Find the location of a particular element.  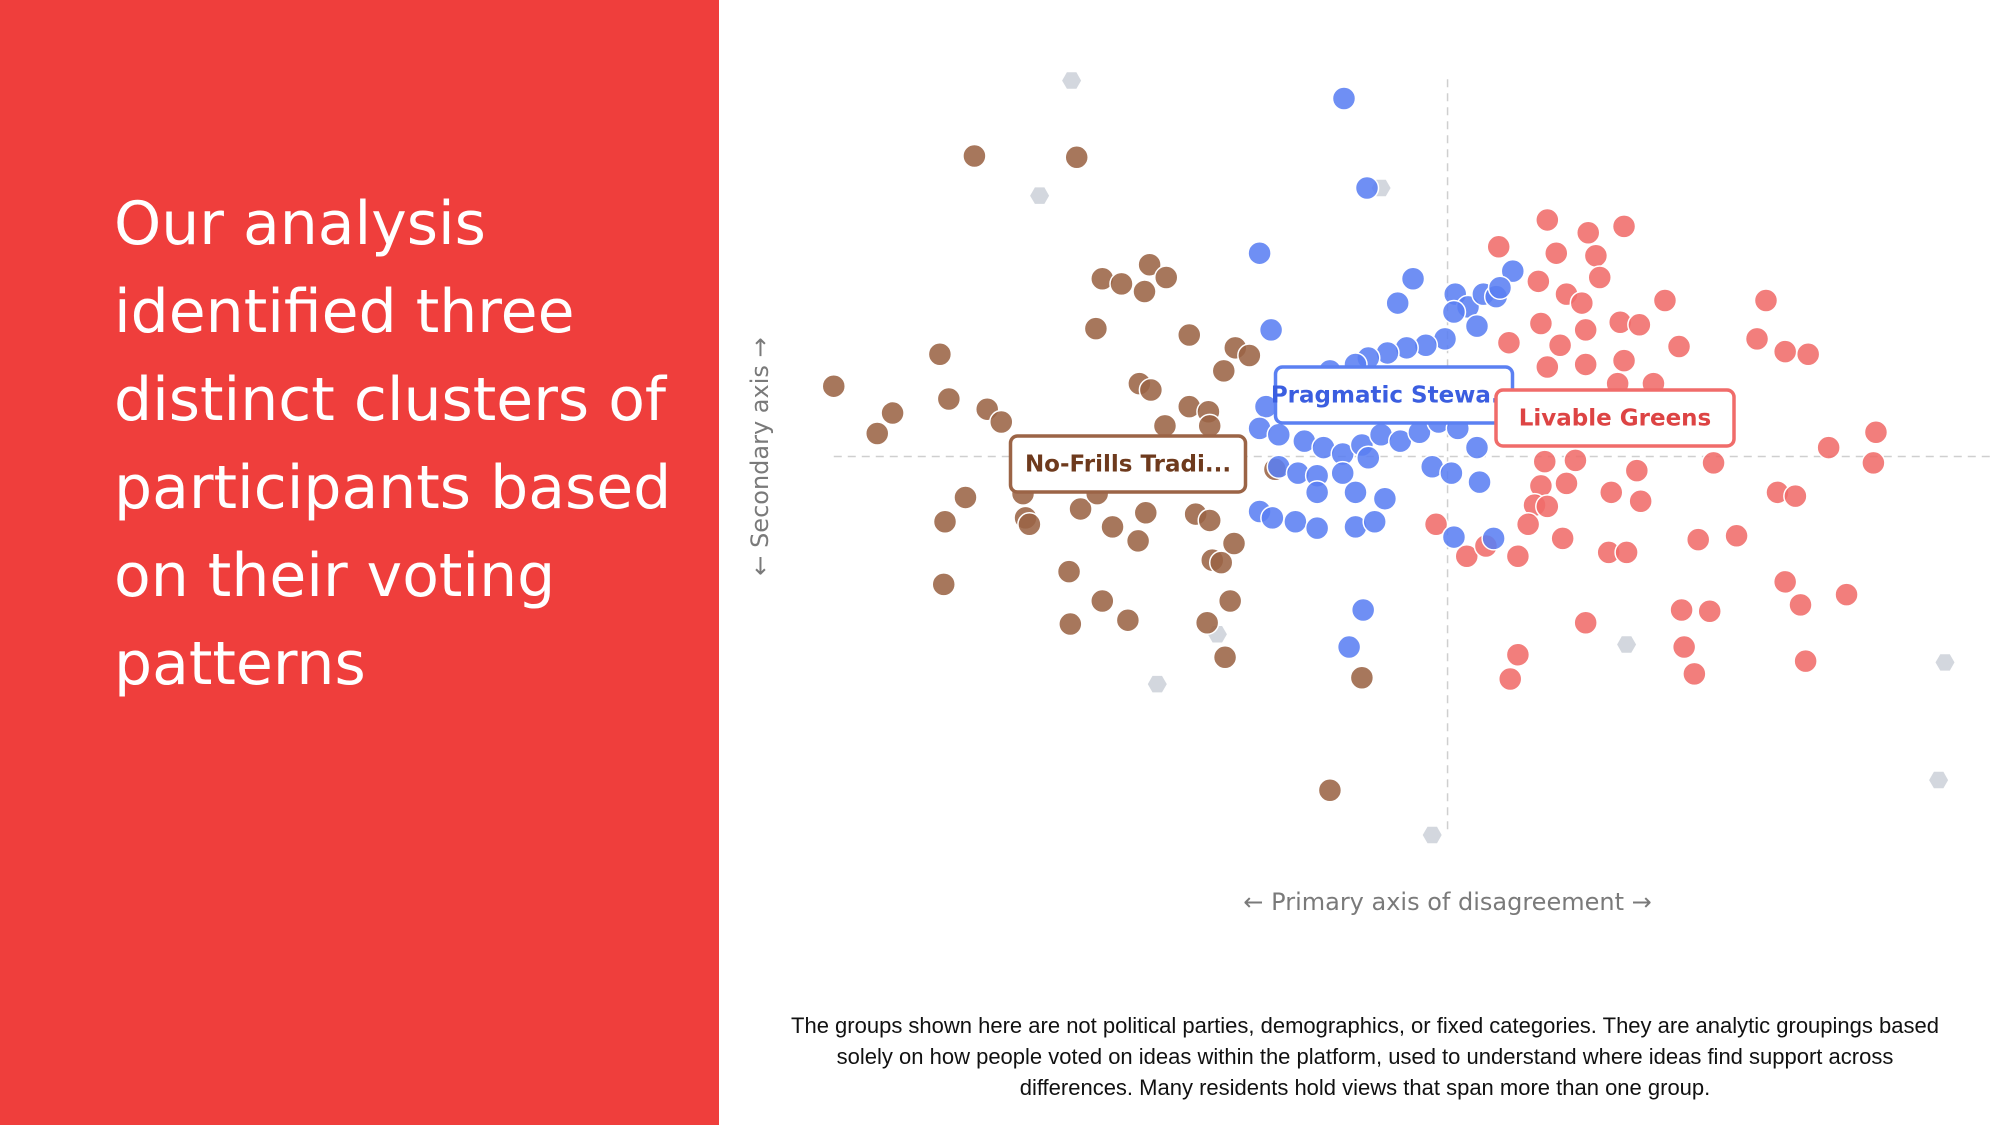

cluster-label-box is located at coordinates (1128, 464).